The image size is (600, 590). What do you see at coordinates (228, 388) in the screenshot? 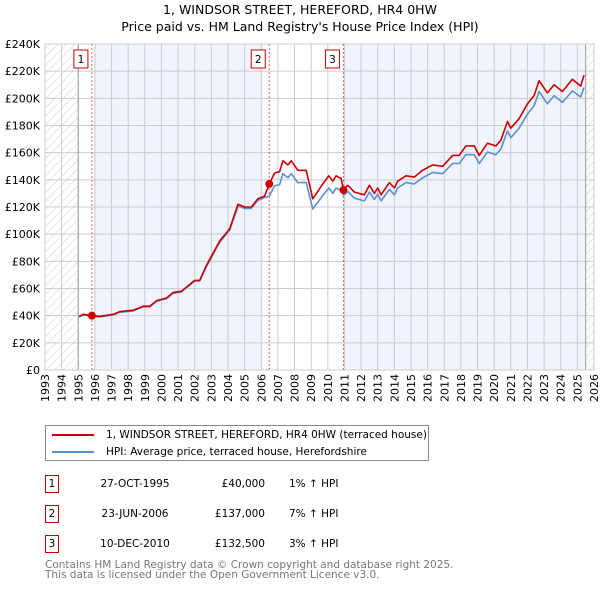
I see `x-tick-label: 2004` at bounding box center [228, 388].